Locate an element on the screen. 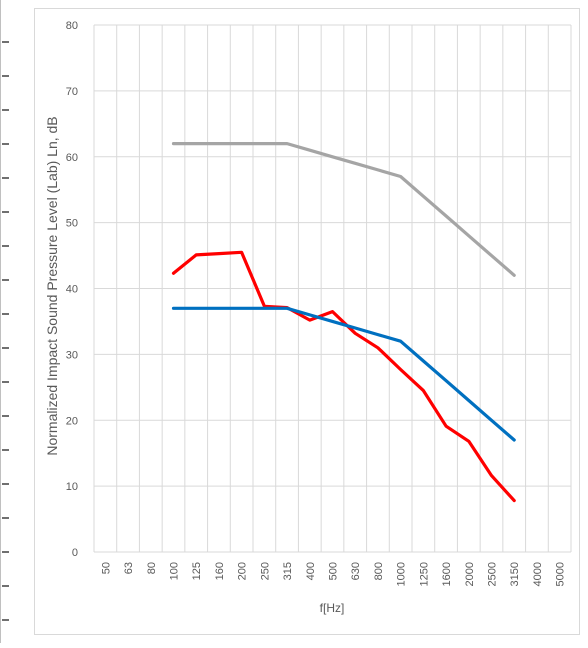  y-tick-label: 40 is located at coordinates (72, 290).